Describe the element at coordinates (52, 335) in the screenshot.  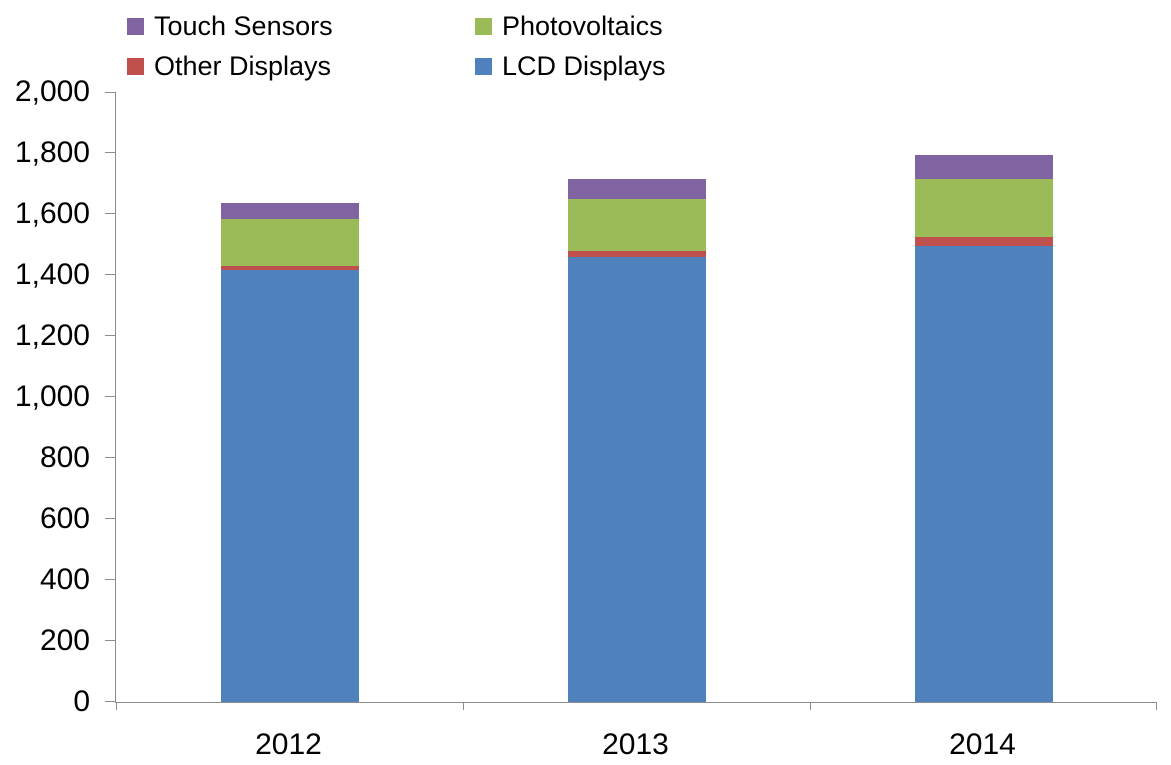
I see `y-axis-tick-label: 1,200` at that location.